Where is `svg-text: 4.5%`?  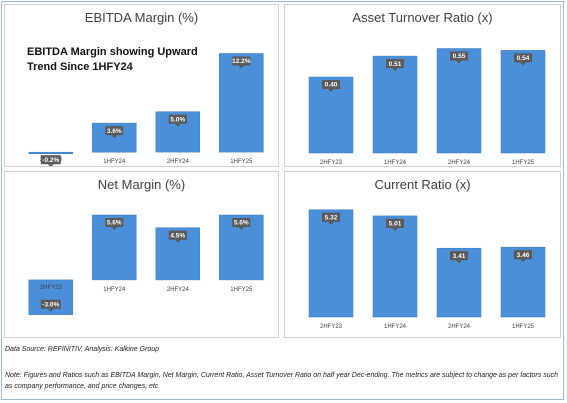
svg-text: 4.5% is located at coordinates (177, 235).